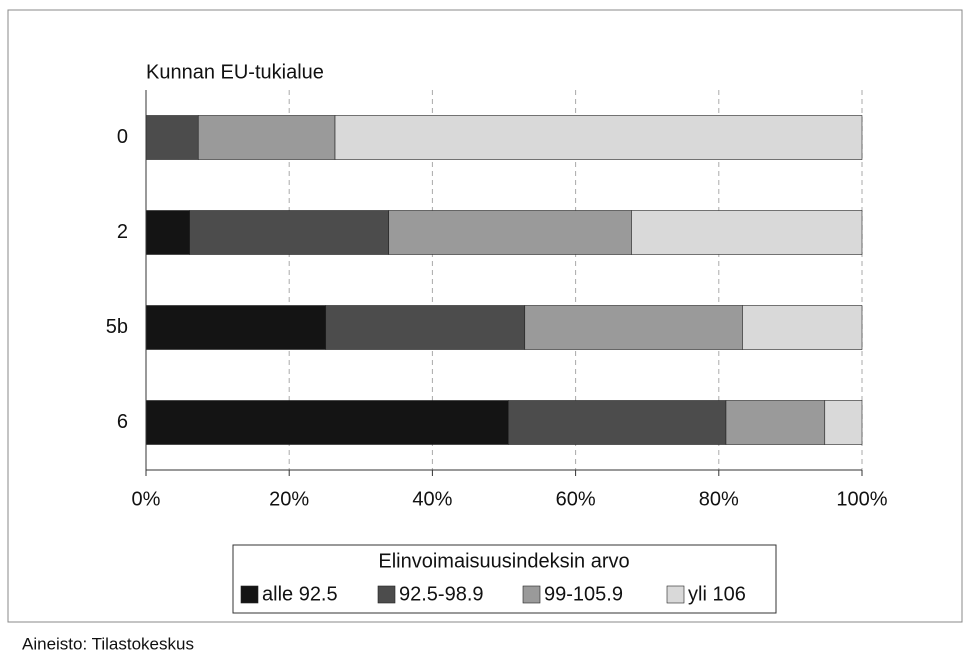 This screenshot has width=970, height=660. What do you see at coordinates (289, 499) in the screenshot?
I see `x-tick-label: 20%` at bounding box center [289, 499].